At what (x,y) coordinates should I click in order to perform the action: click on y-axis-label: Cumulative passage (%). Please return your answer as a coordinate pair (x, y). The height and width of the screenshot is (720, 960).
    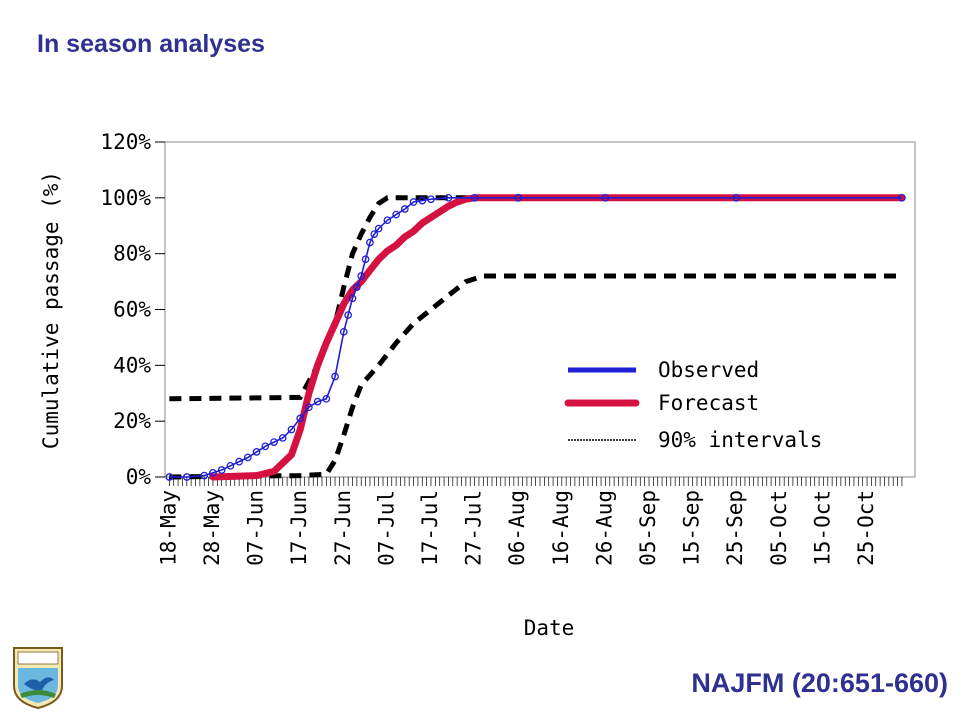
    Looking at the image, I should click on (51, 310).